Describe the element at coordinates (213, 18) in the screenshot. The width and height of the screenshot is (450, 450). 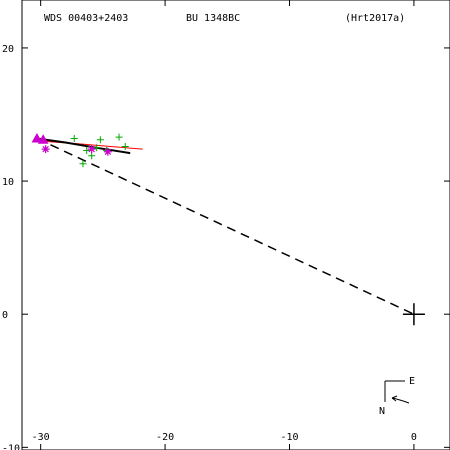
I see `header-discoverer: BU 1348BC` at that location.